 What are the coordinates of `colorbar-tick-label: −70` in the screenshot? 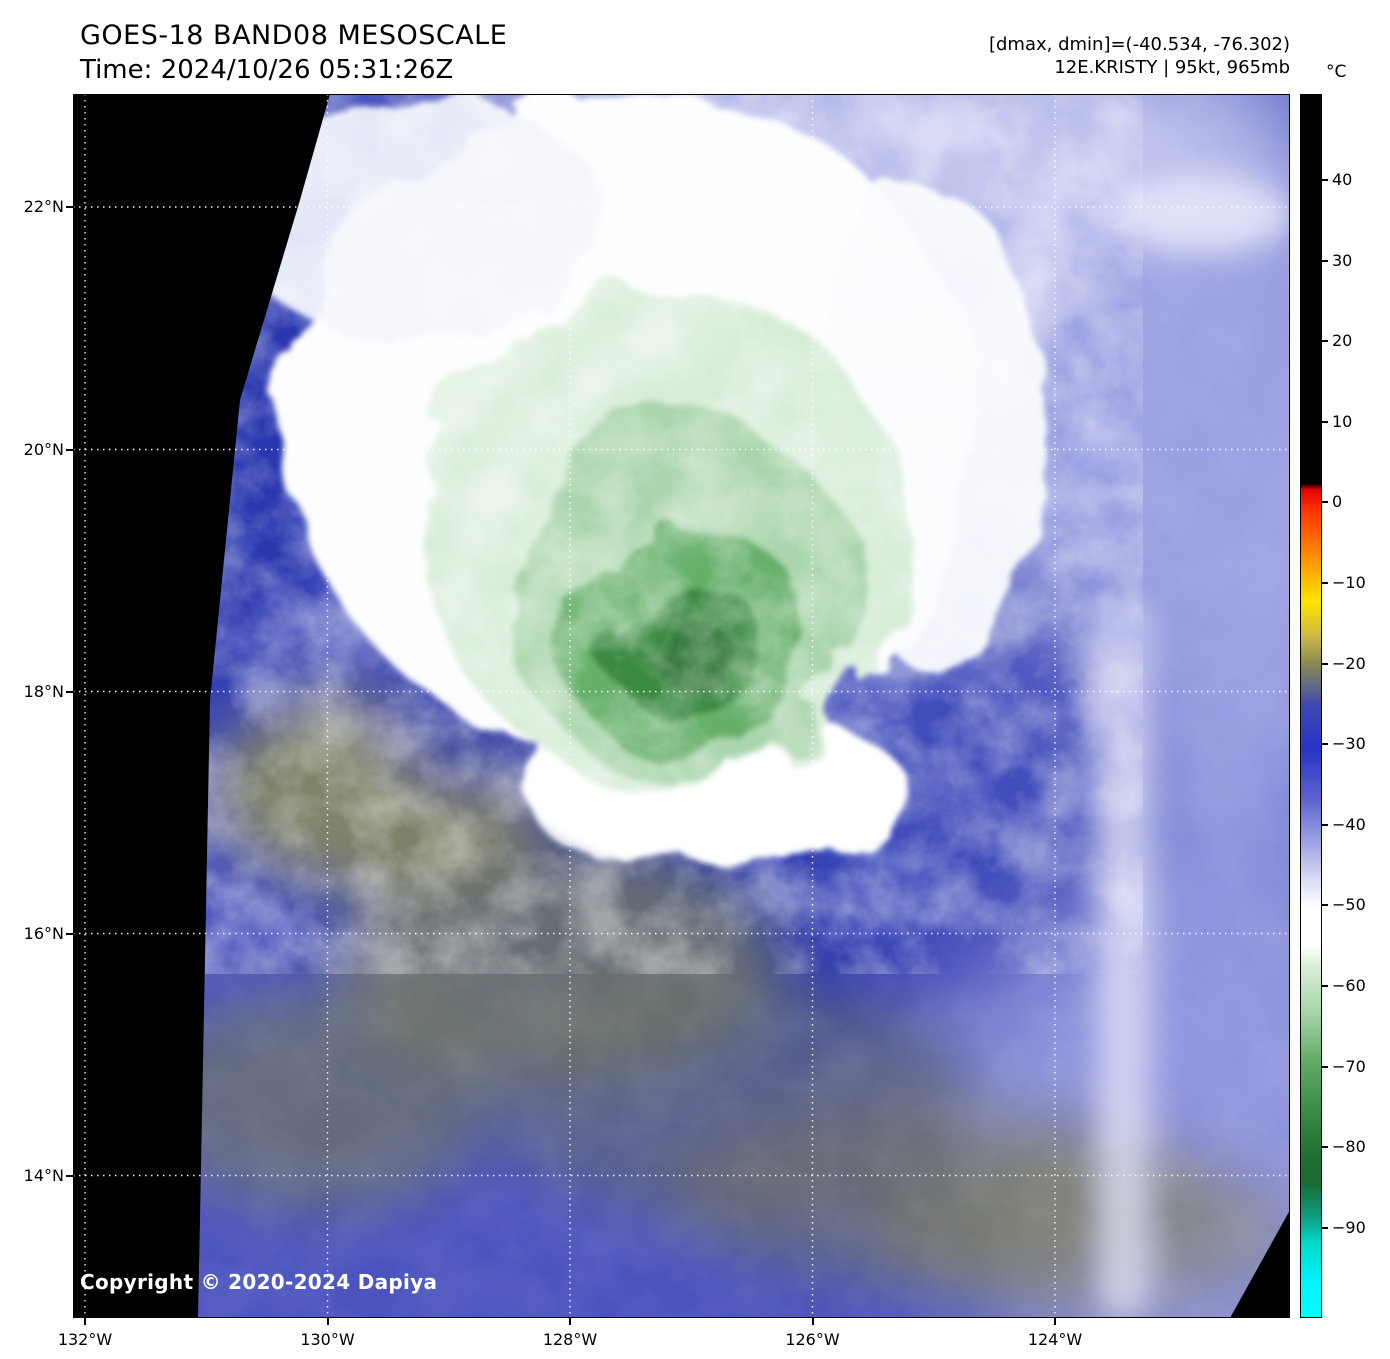 It's located at (1349, 1066).